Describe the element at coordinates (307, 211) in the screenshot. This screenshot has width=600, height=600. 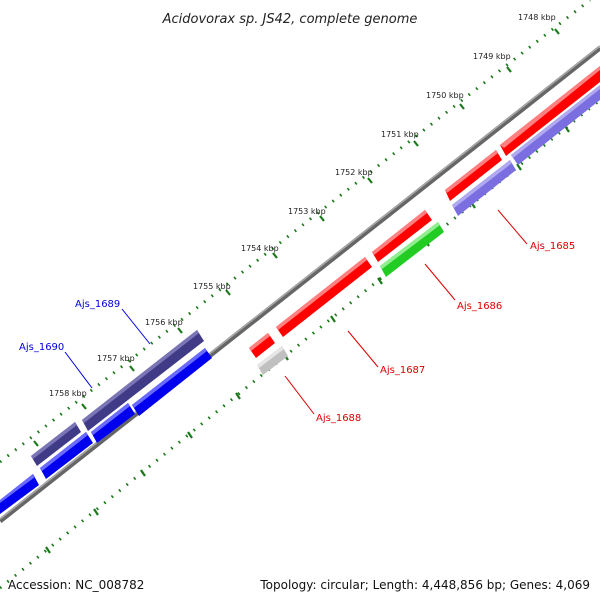
I see `tick-label: 1753 kbp` at that location.